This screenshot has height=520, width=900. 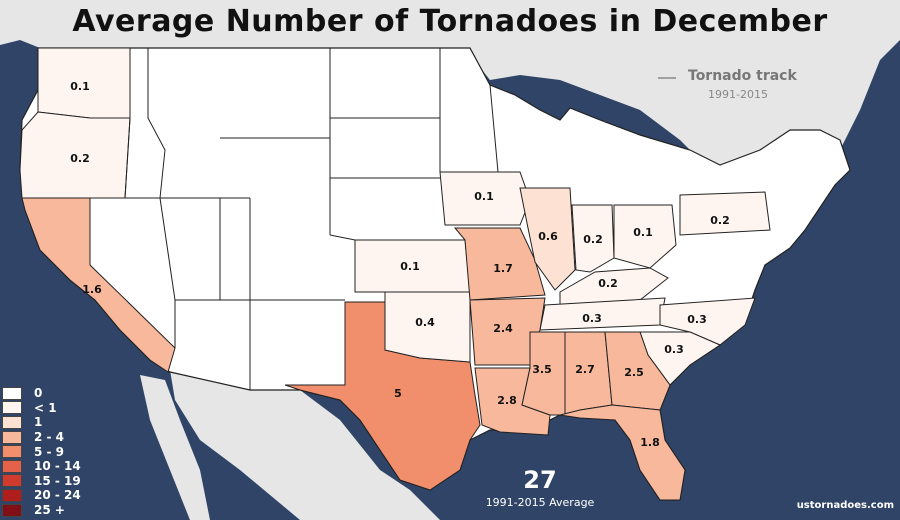 I want to click on state-florida, so click(x=622, y=452).